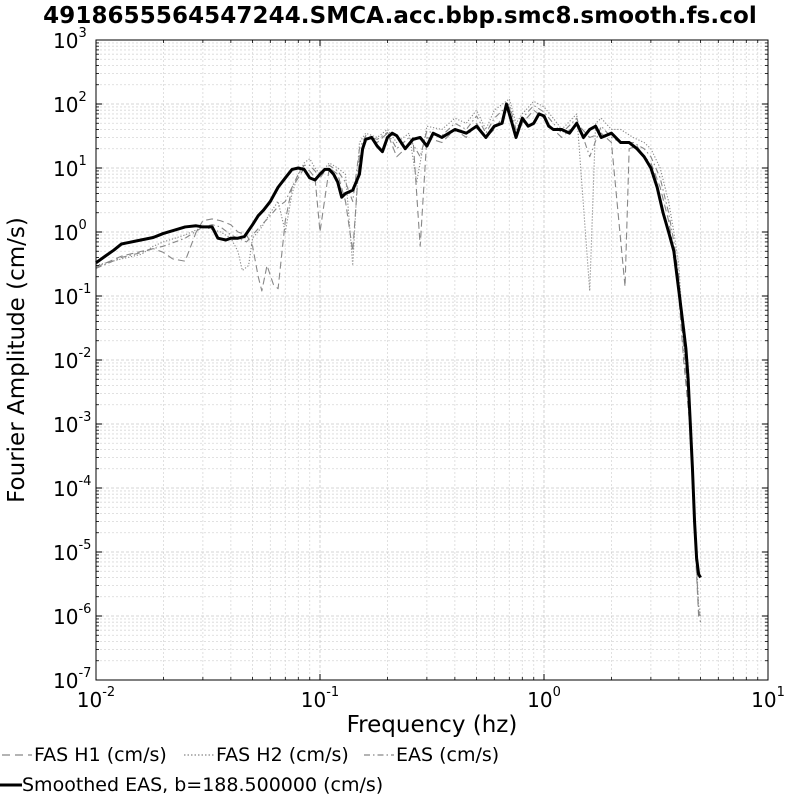 This screenshot has width=800, height=800. I want to click on y-tick-label: 10⁻⁶, so click(72, 615).